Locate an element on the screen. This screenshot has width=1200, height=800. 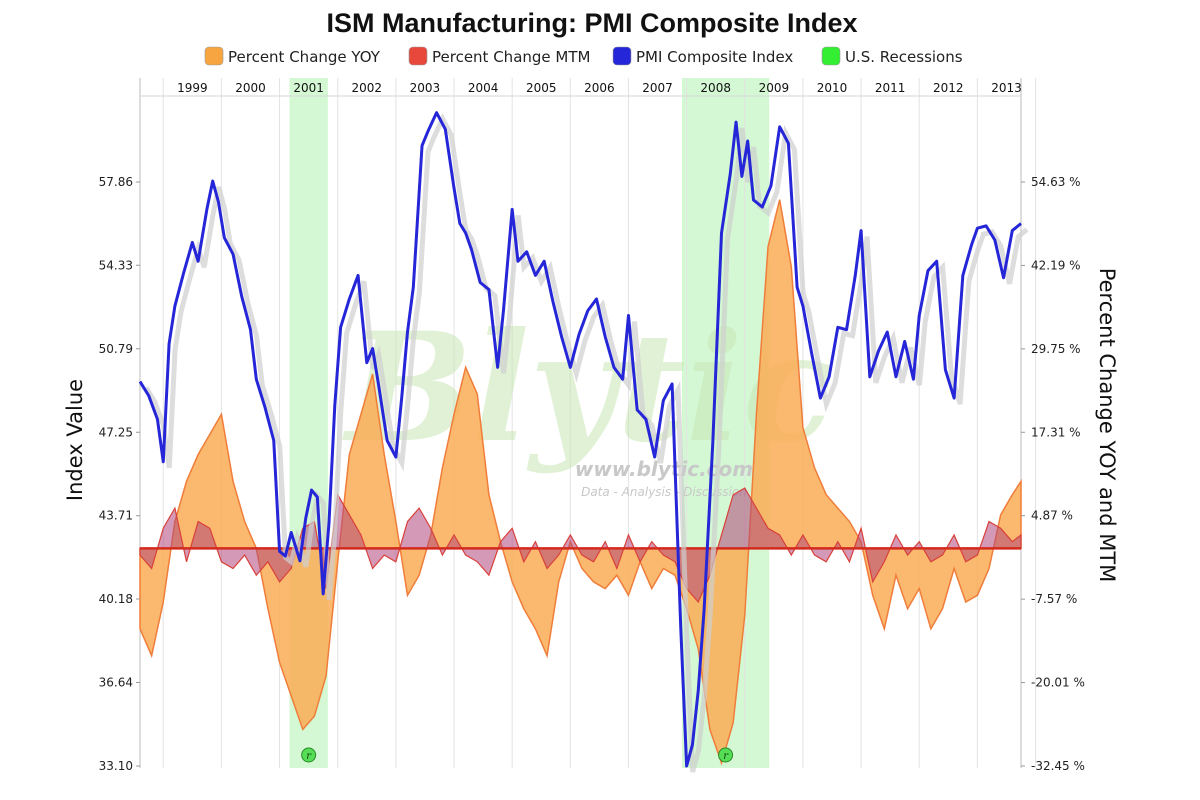
year-label: 2010 is located at coordinates (832, 88).